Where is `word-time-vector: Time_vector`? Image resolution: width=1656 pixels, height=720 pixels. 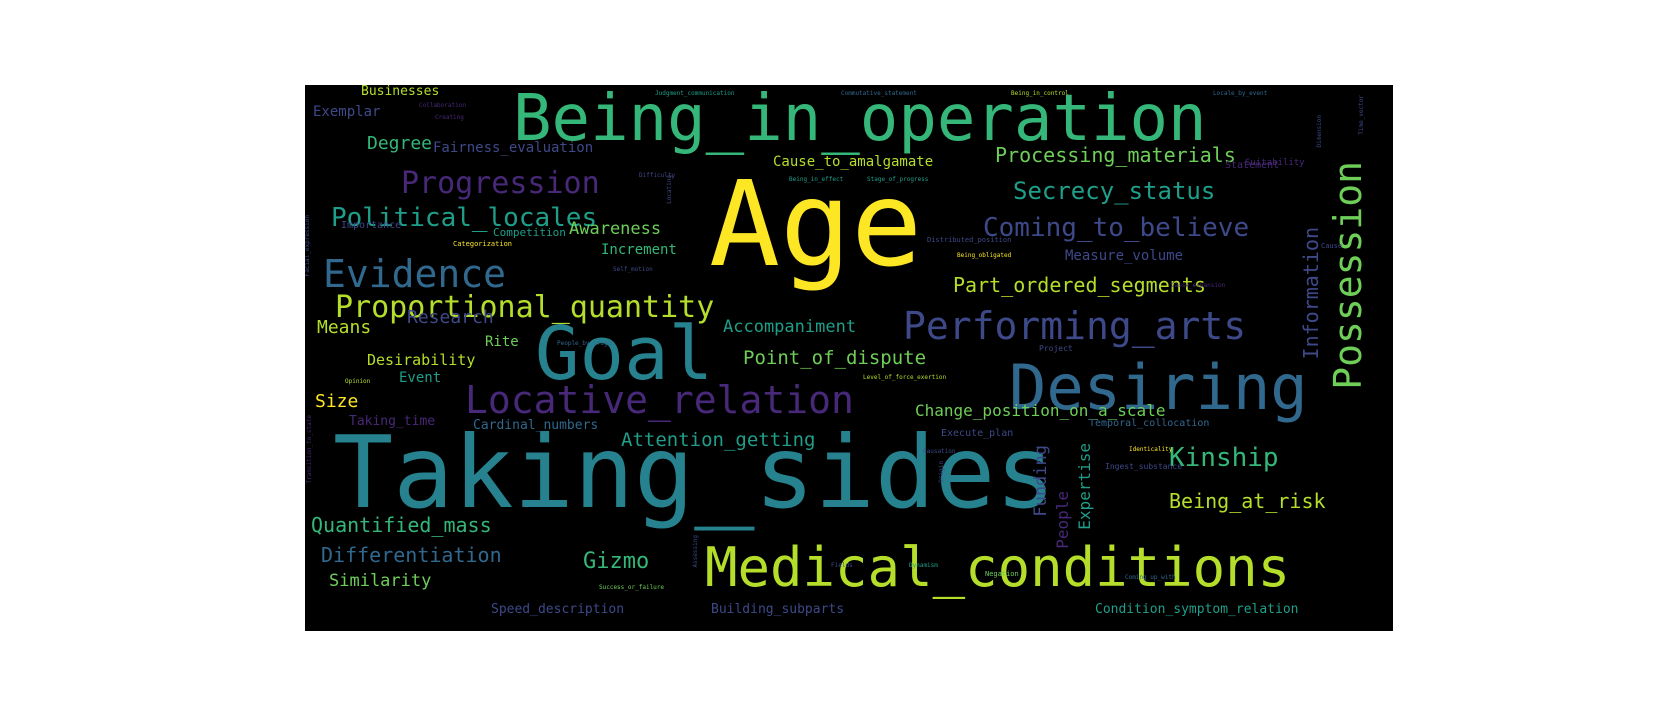
word-time-vector: Time_vector is located at coordinates (1361, 115).